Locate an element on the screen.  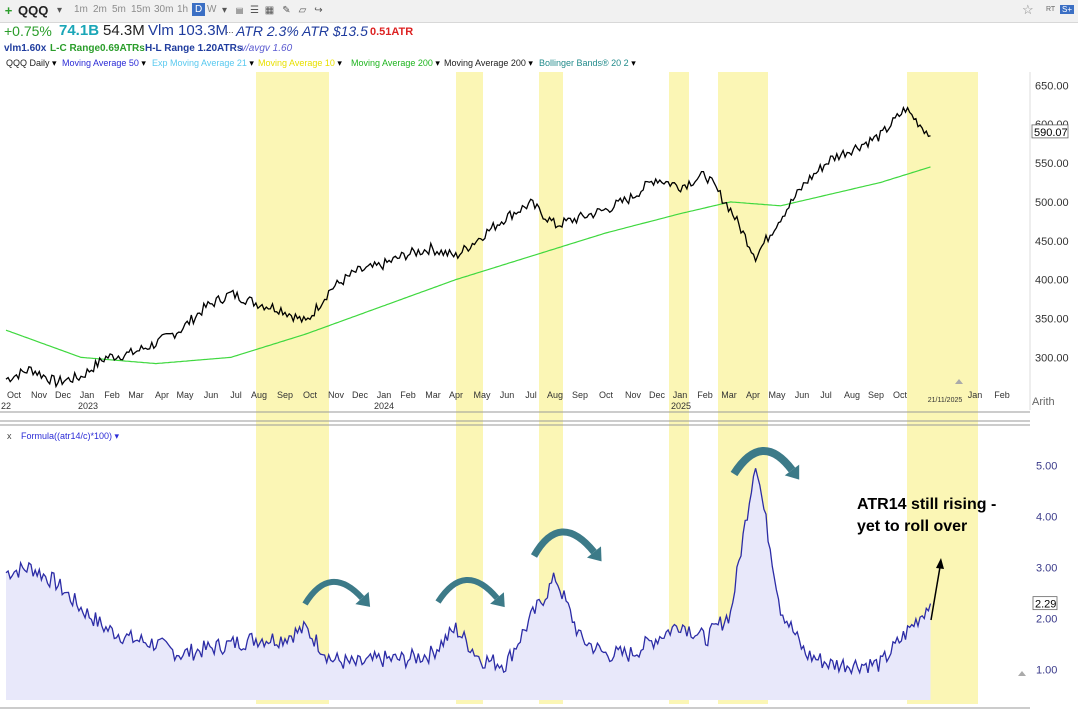
scale-label: Arith is located at coordinates (1043, 402).